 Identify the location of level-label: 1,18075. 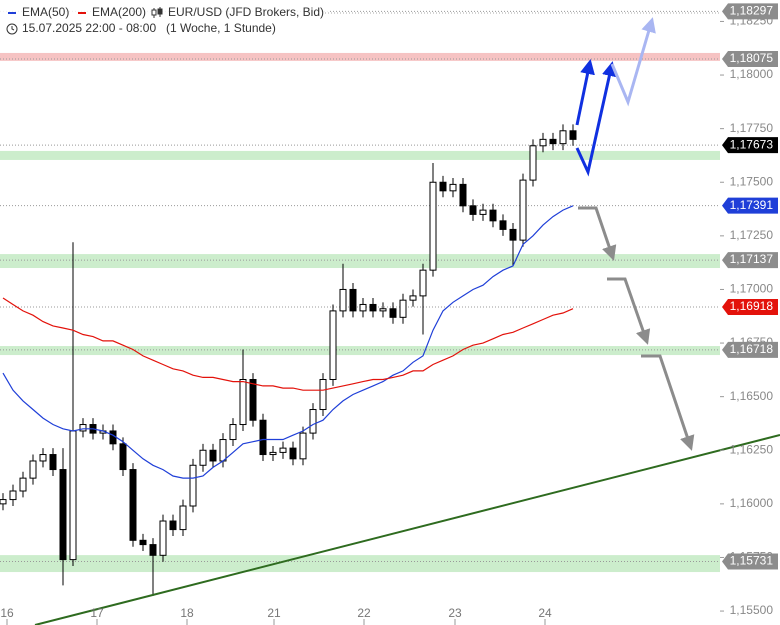
(752, 58).